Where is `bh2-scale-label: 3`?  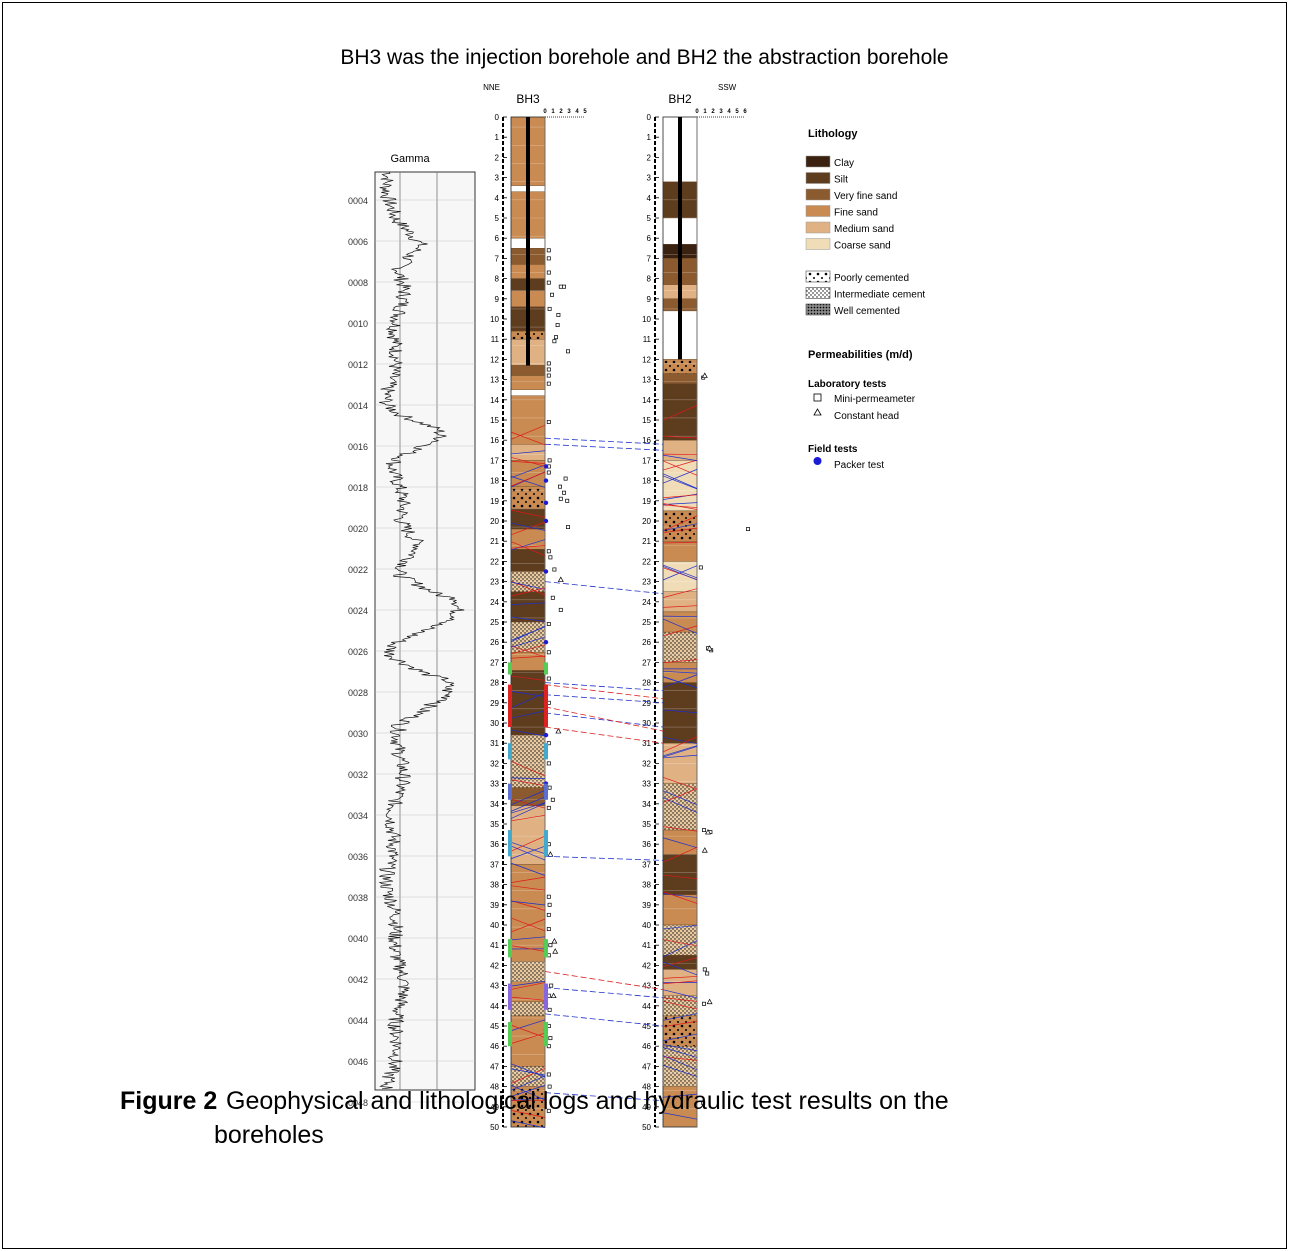 bh2-scale-label: 3 is located at coordinates (721, 112).